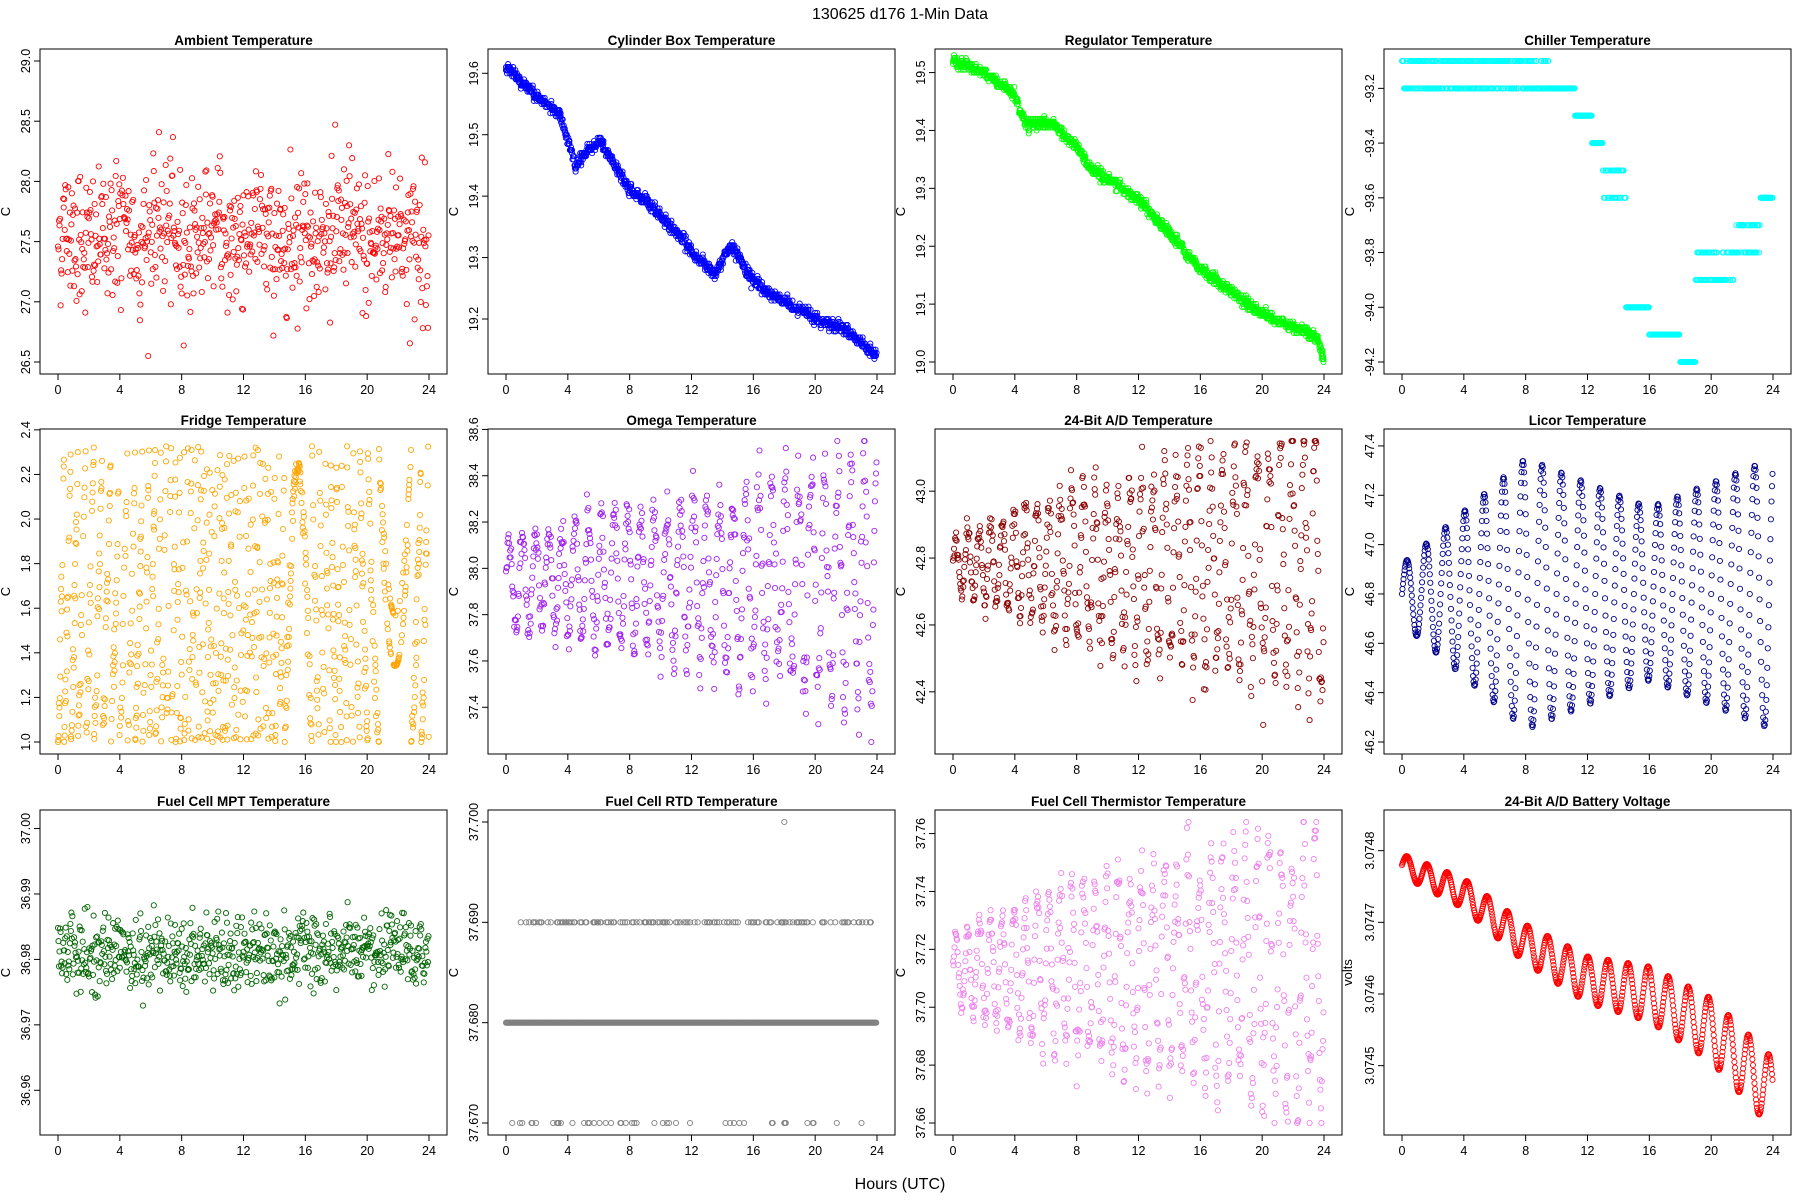  Describe the element at coordinates (1773, 390) in the screenshot. I see `x-tick-label: 24` at that location.